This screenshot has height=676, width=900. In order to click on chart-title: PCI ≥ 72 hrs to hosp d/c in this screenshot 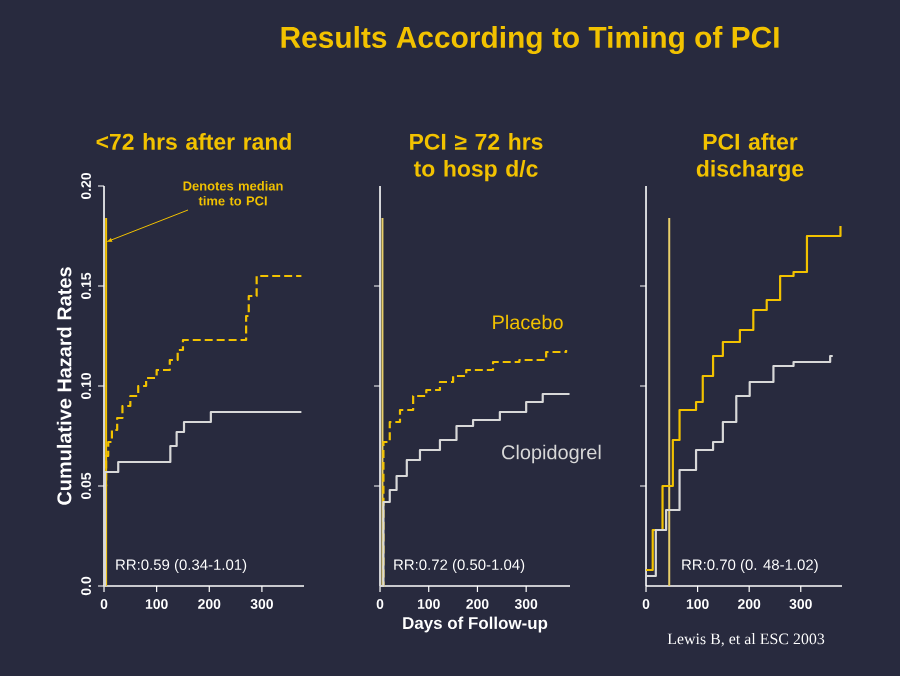, I will do `click(476, 157)`.